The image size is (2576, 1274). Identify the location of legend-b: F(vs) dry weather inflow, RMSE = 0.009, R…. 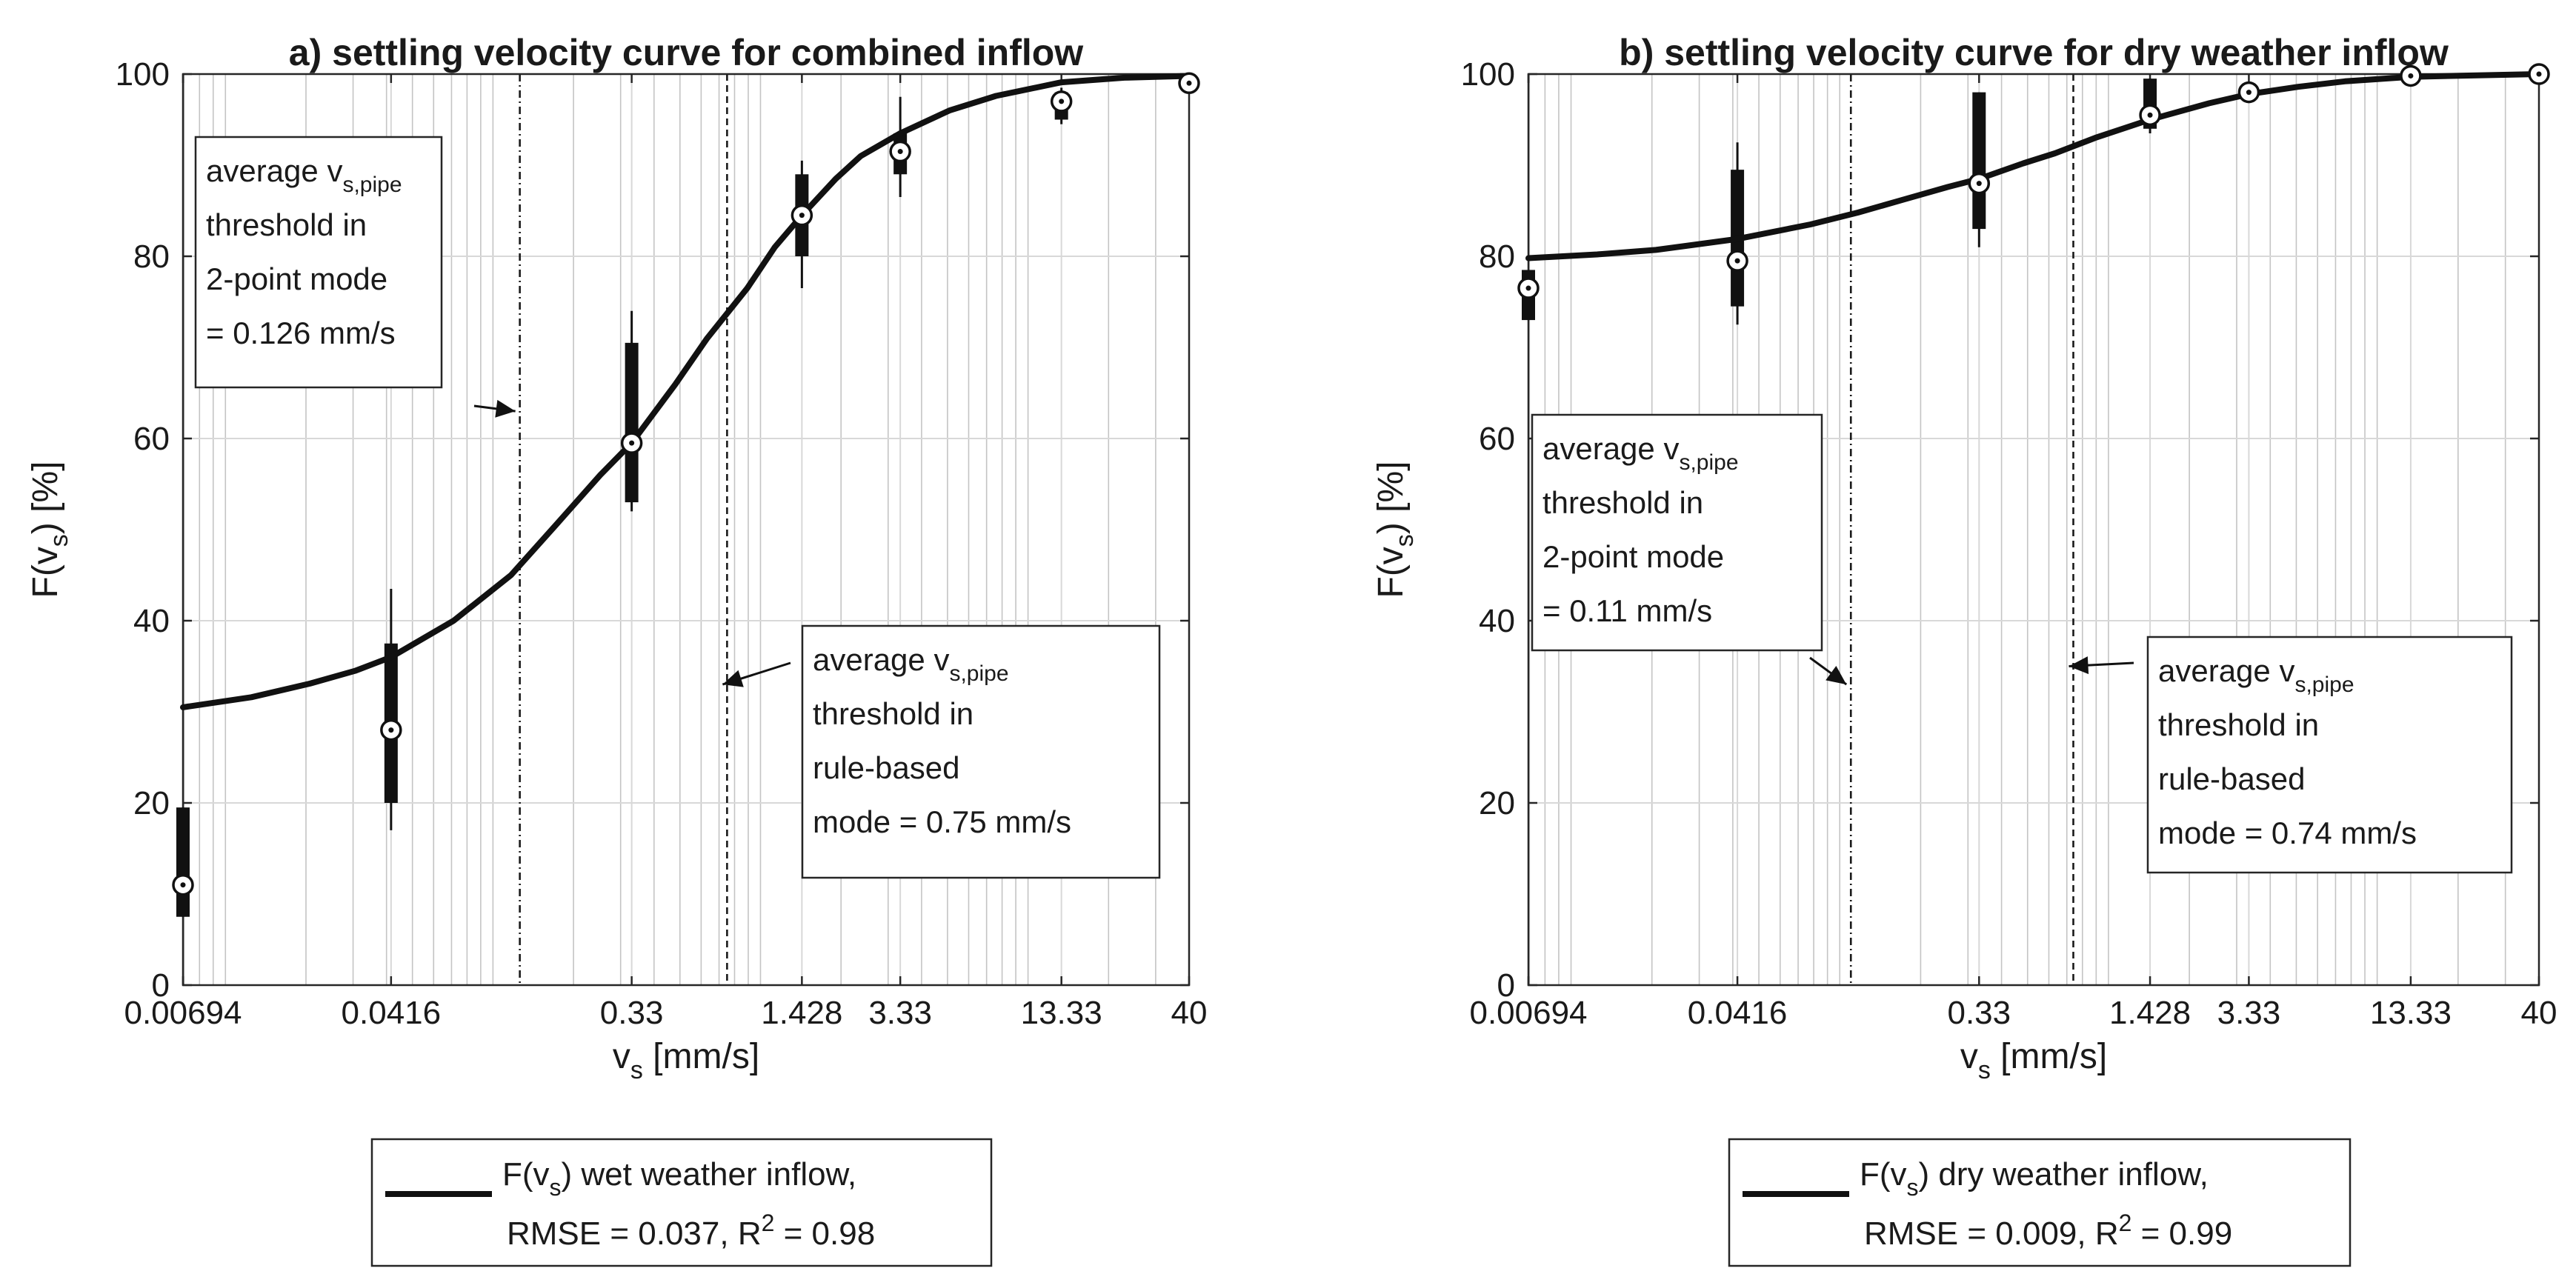
(2040, 1202).